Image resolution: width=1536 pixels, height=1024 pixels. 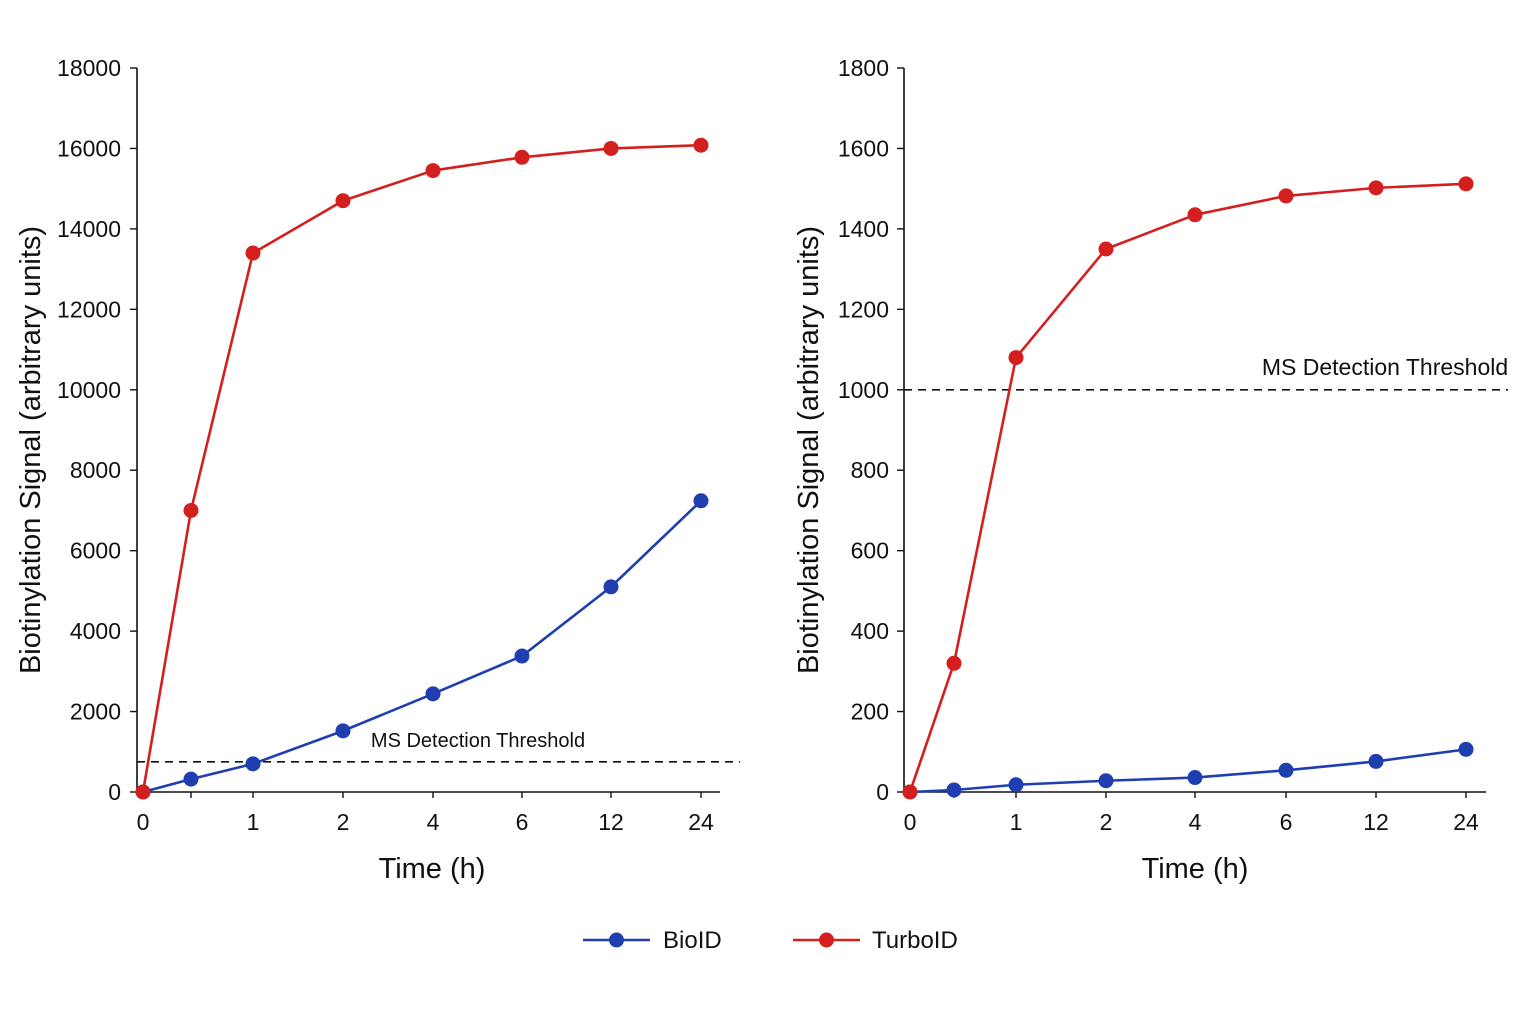 I want to click on y-tick-label: 1000, so click(x=863, y=390).